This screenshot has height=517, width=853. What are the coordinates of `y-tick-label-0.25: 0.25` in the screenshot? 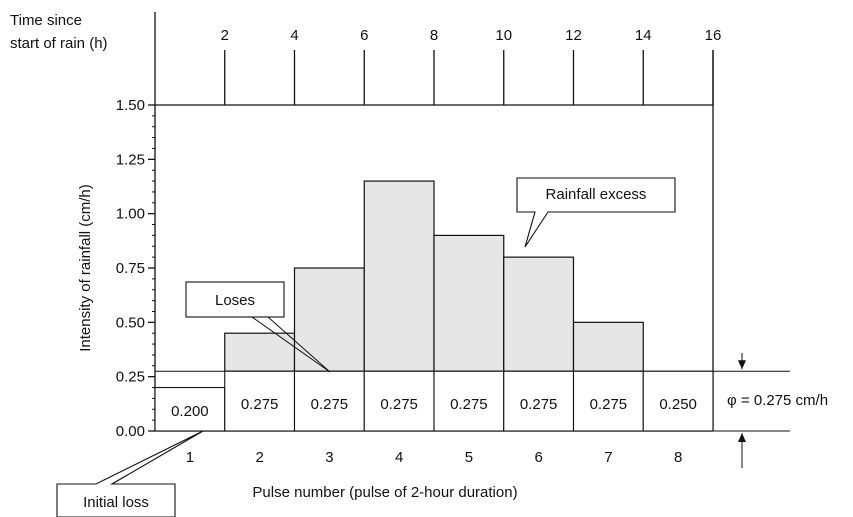 It's located at (130, 377).